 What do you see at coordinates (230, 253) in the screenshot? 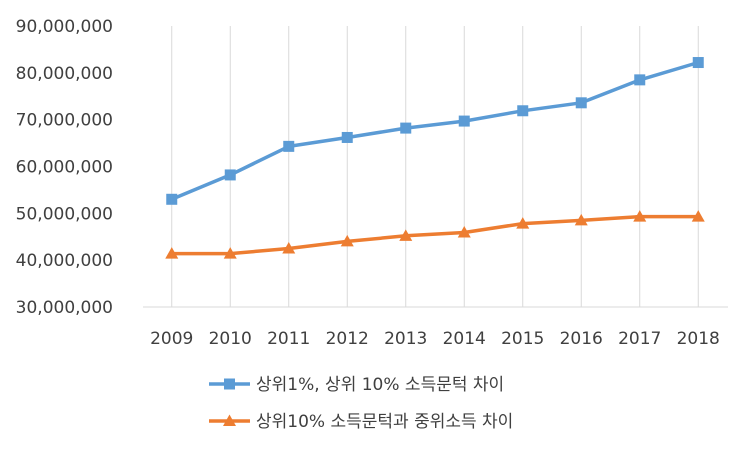
I see `series-2-point-2010` at bounding box center [230, 253].